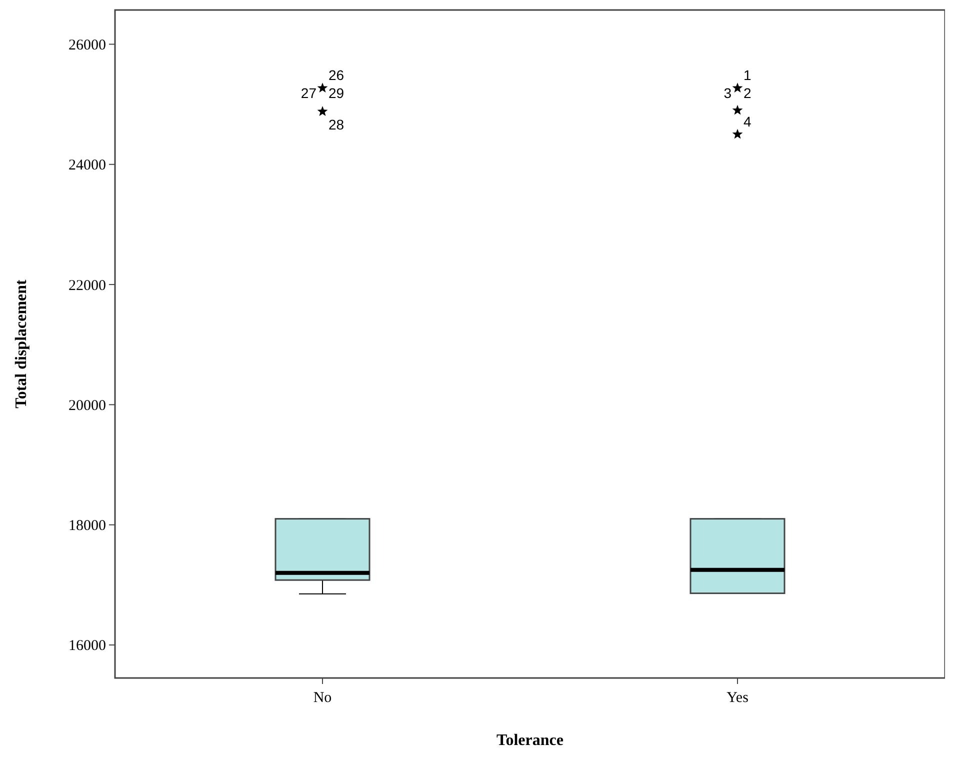 This screenshot has width=953, height=763. What do you see at coordinates (748, 93) in the screenshot?
I see `annotation: 2` at bounding box center [748, 93].